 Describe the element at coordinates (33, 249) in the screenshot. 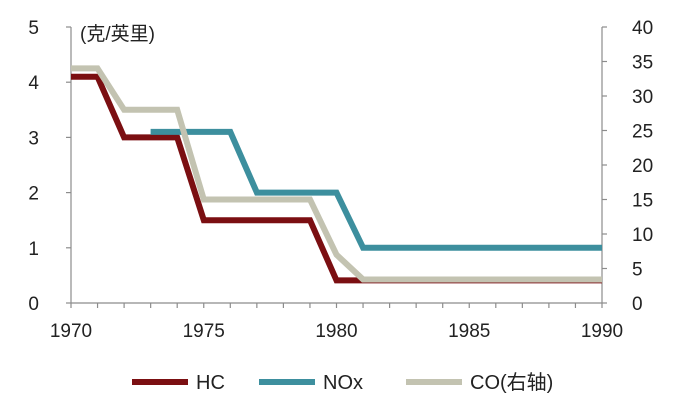

I see `y-left-tick-label: 1` at that location.